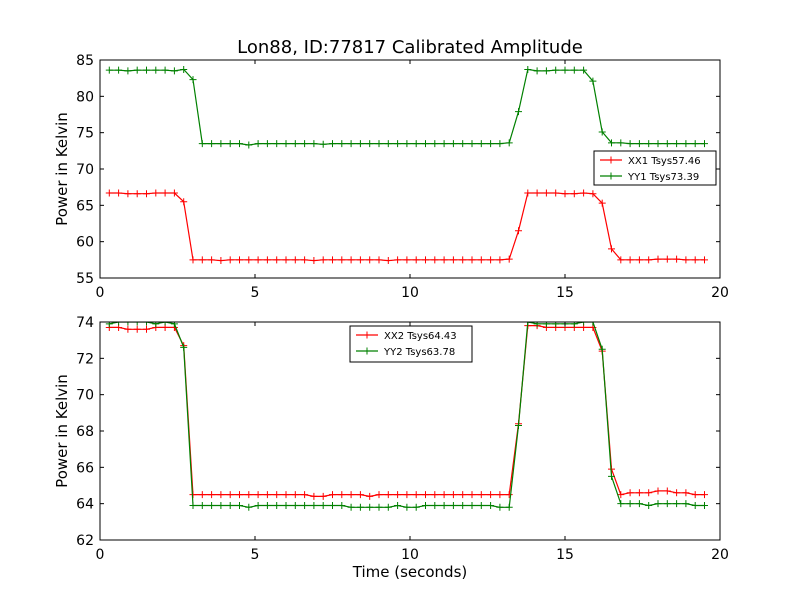 This screenshot has width=800, height=600. What do you see at coordinates (420, 336) in the screenshot?
I see `legend-label: XX2 Tsys64.43` at bounding box center [420, 336].